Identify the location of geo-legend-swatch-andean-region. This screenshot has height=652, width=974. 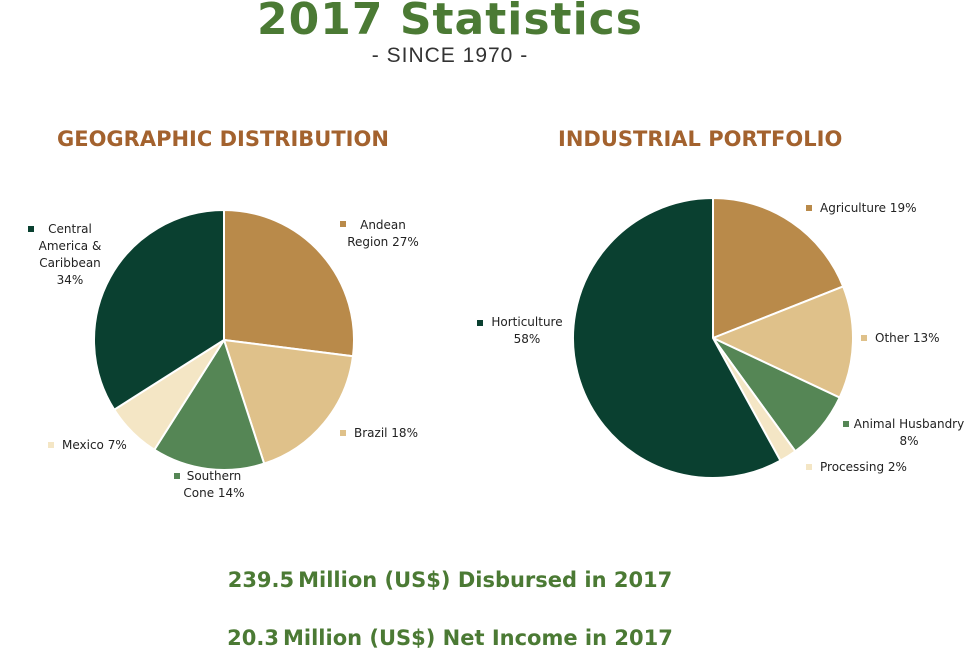
(343, 224).